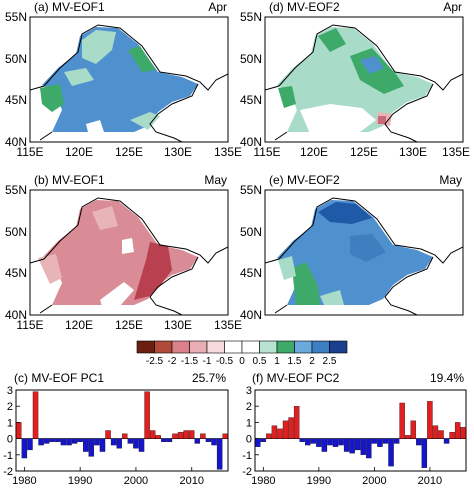 The height and width of the screenshot is (492, 474). I want to click on pc2-ytick-label: 2, so click(249, 407).